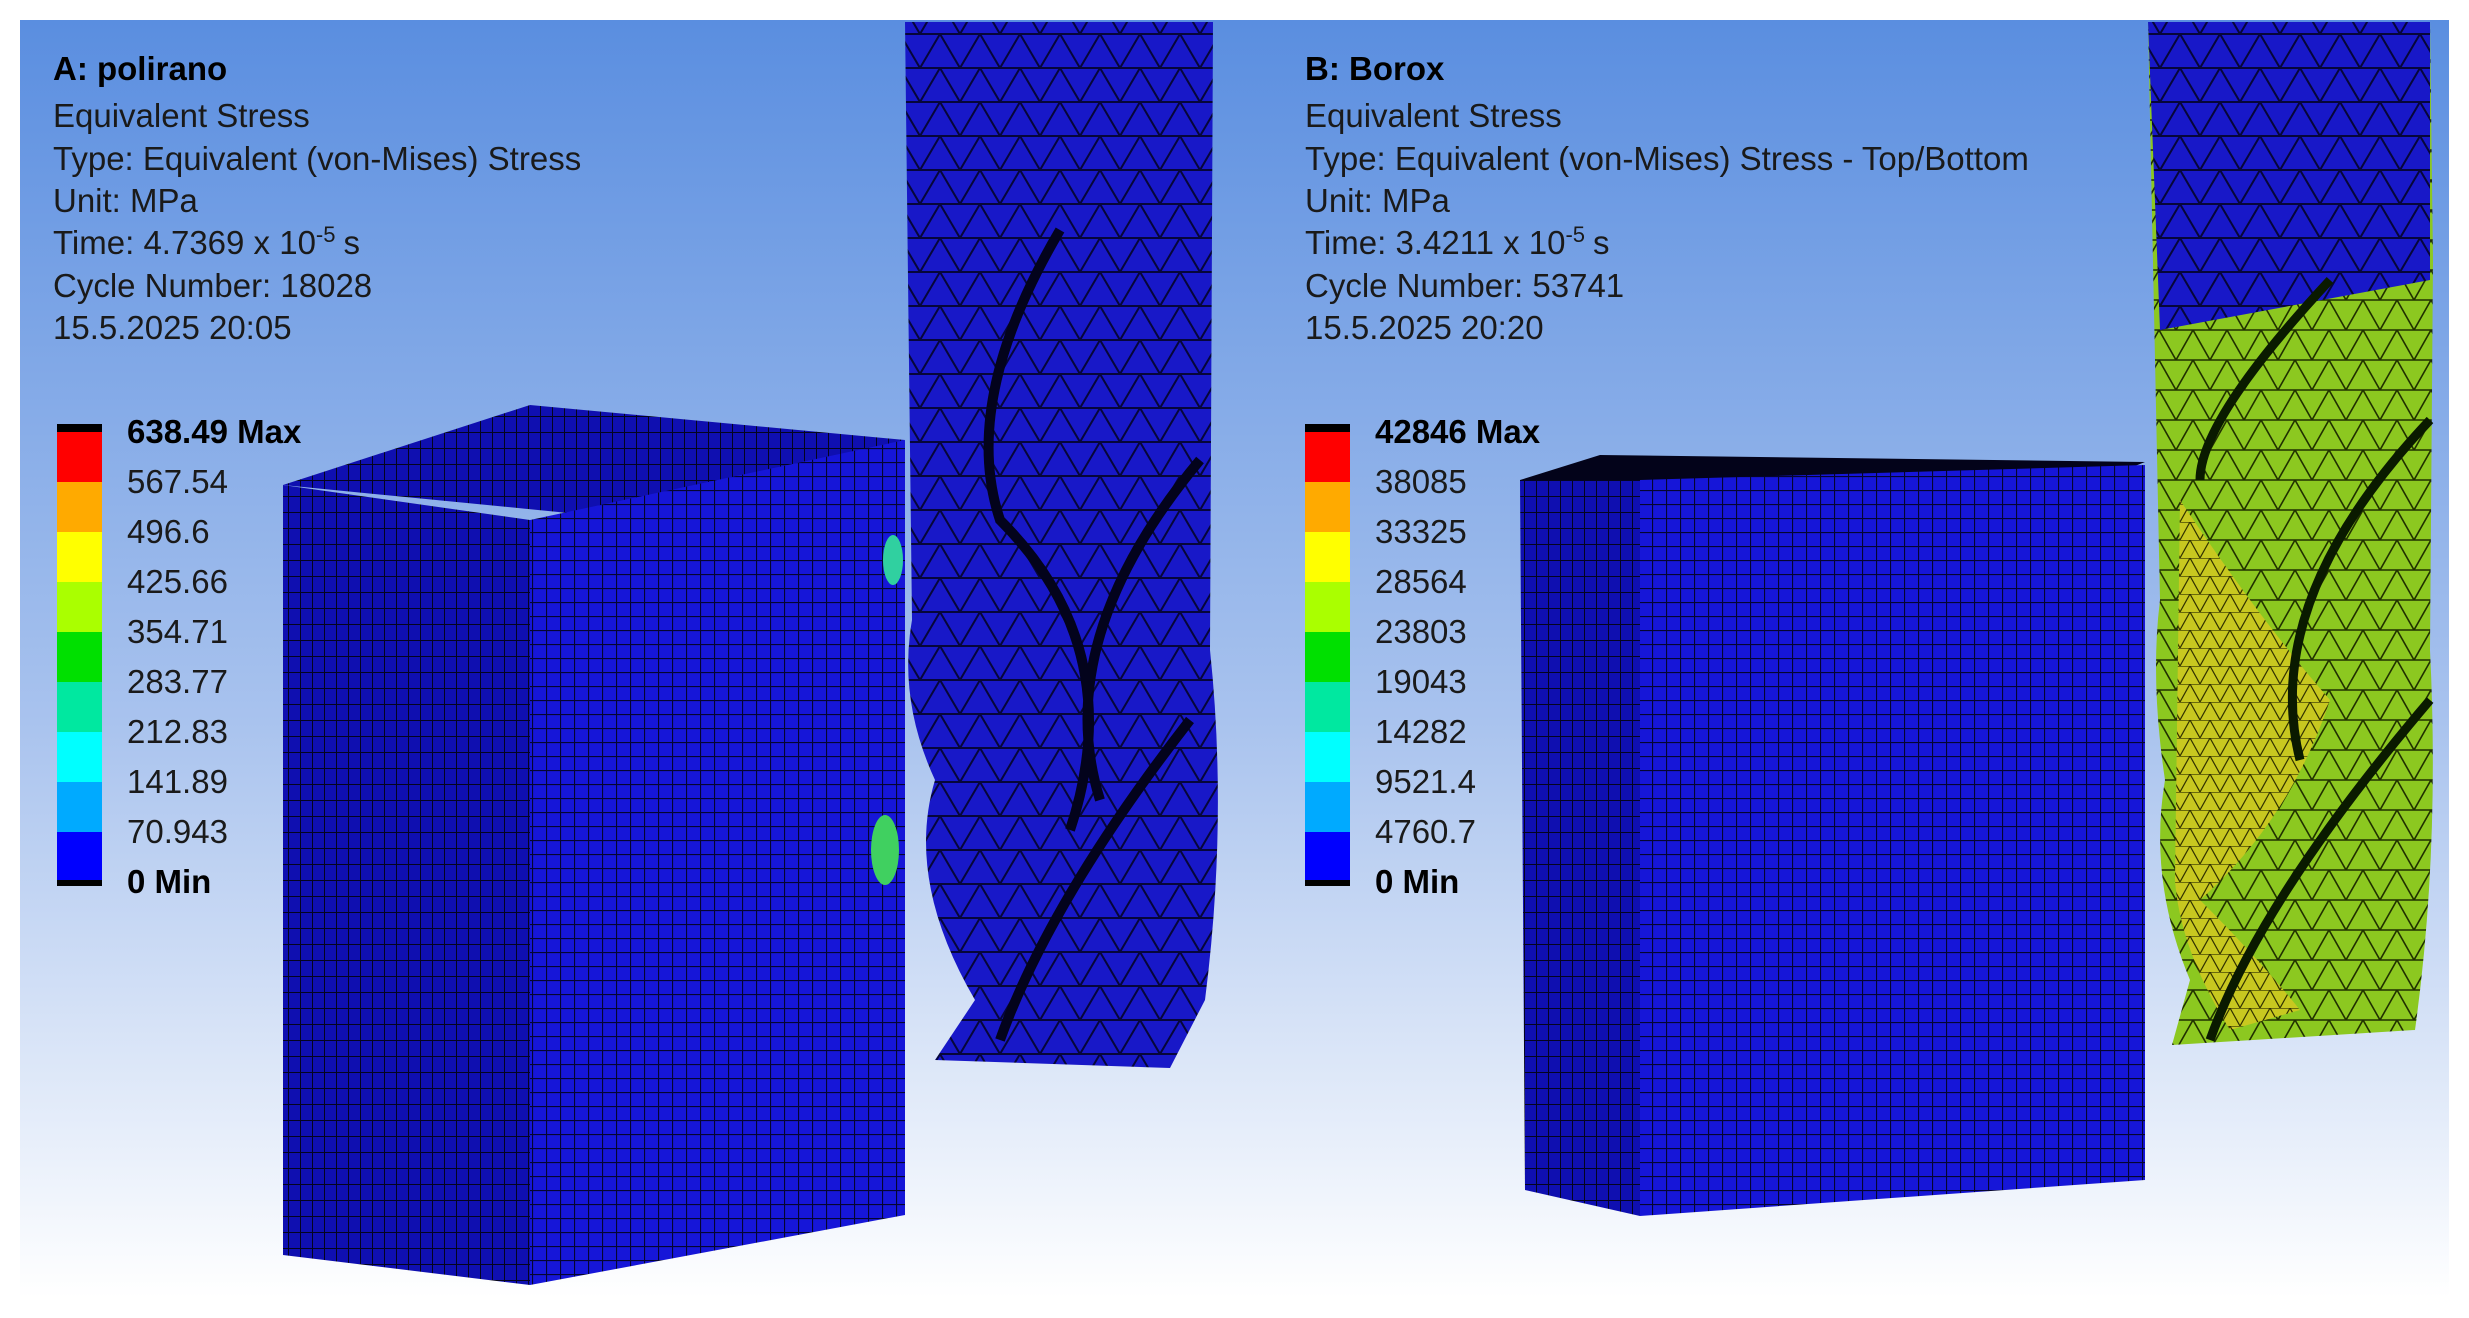  I want to click on time-text: Time: 4.7369 x 10, so click(184, 242).